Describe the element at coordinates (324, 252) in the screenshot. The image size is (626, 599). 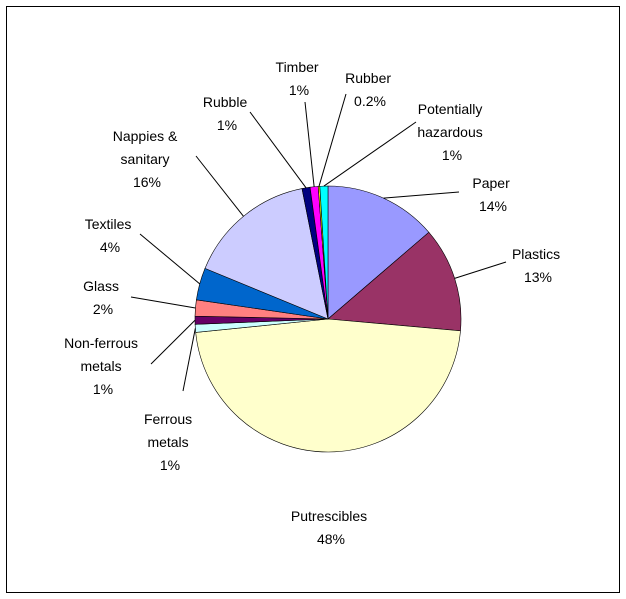
I see `pie-slice-potentially-hazardous` at that location.